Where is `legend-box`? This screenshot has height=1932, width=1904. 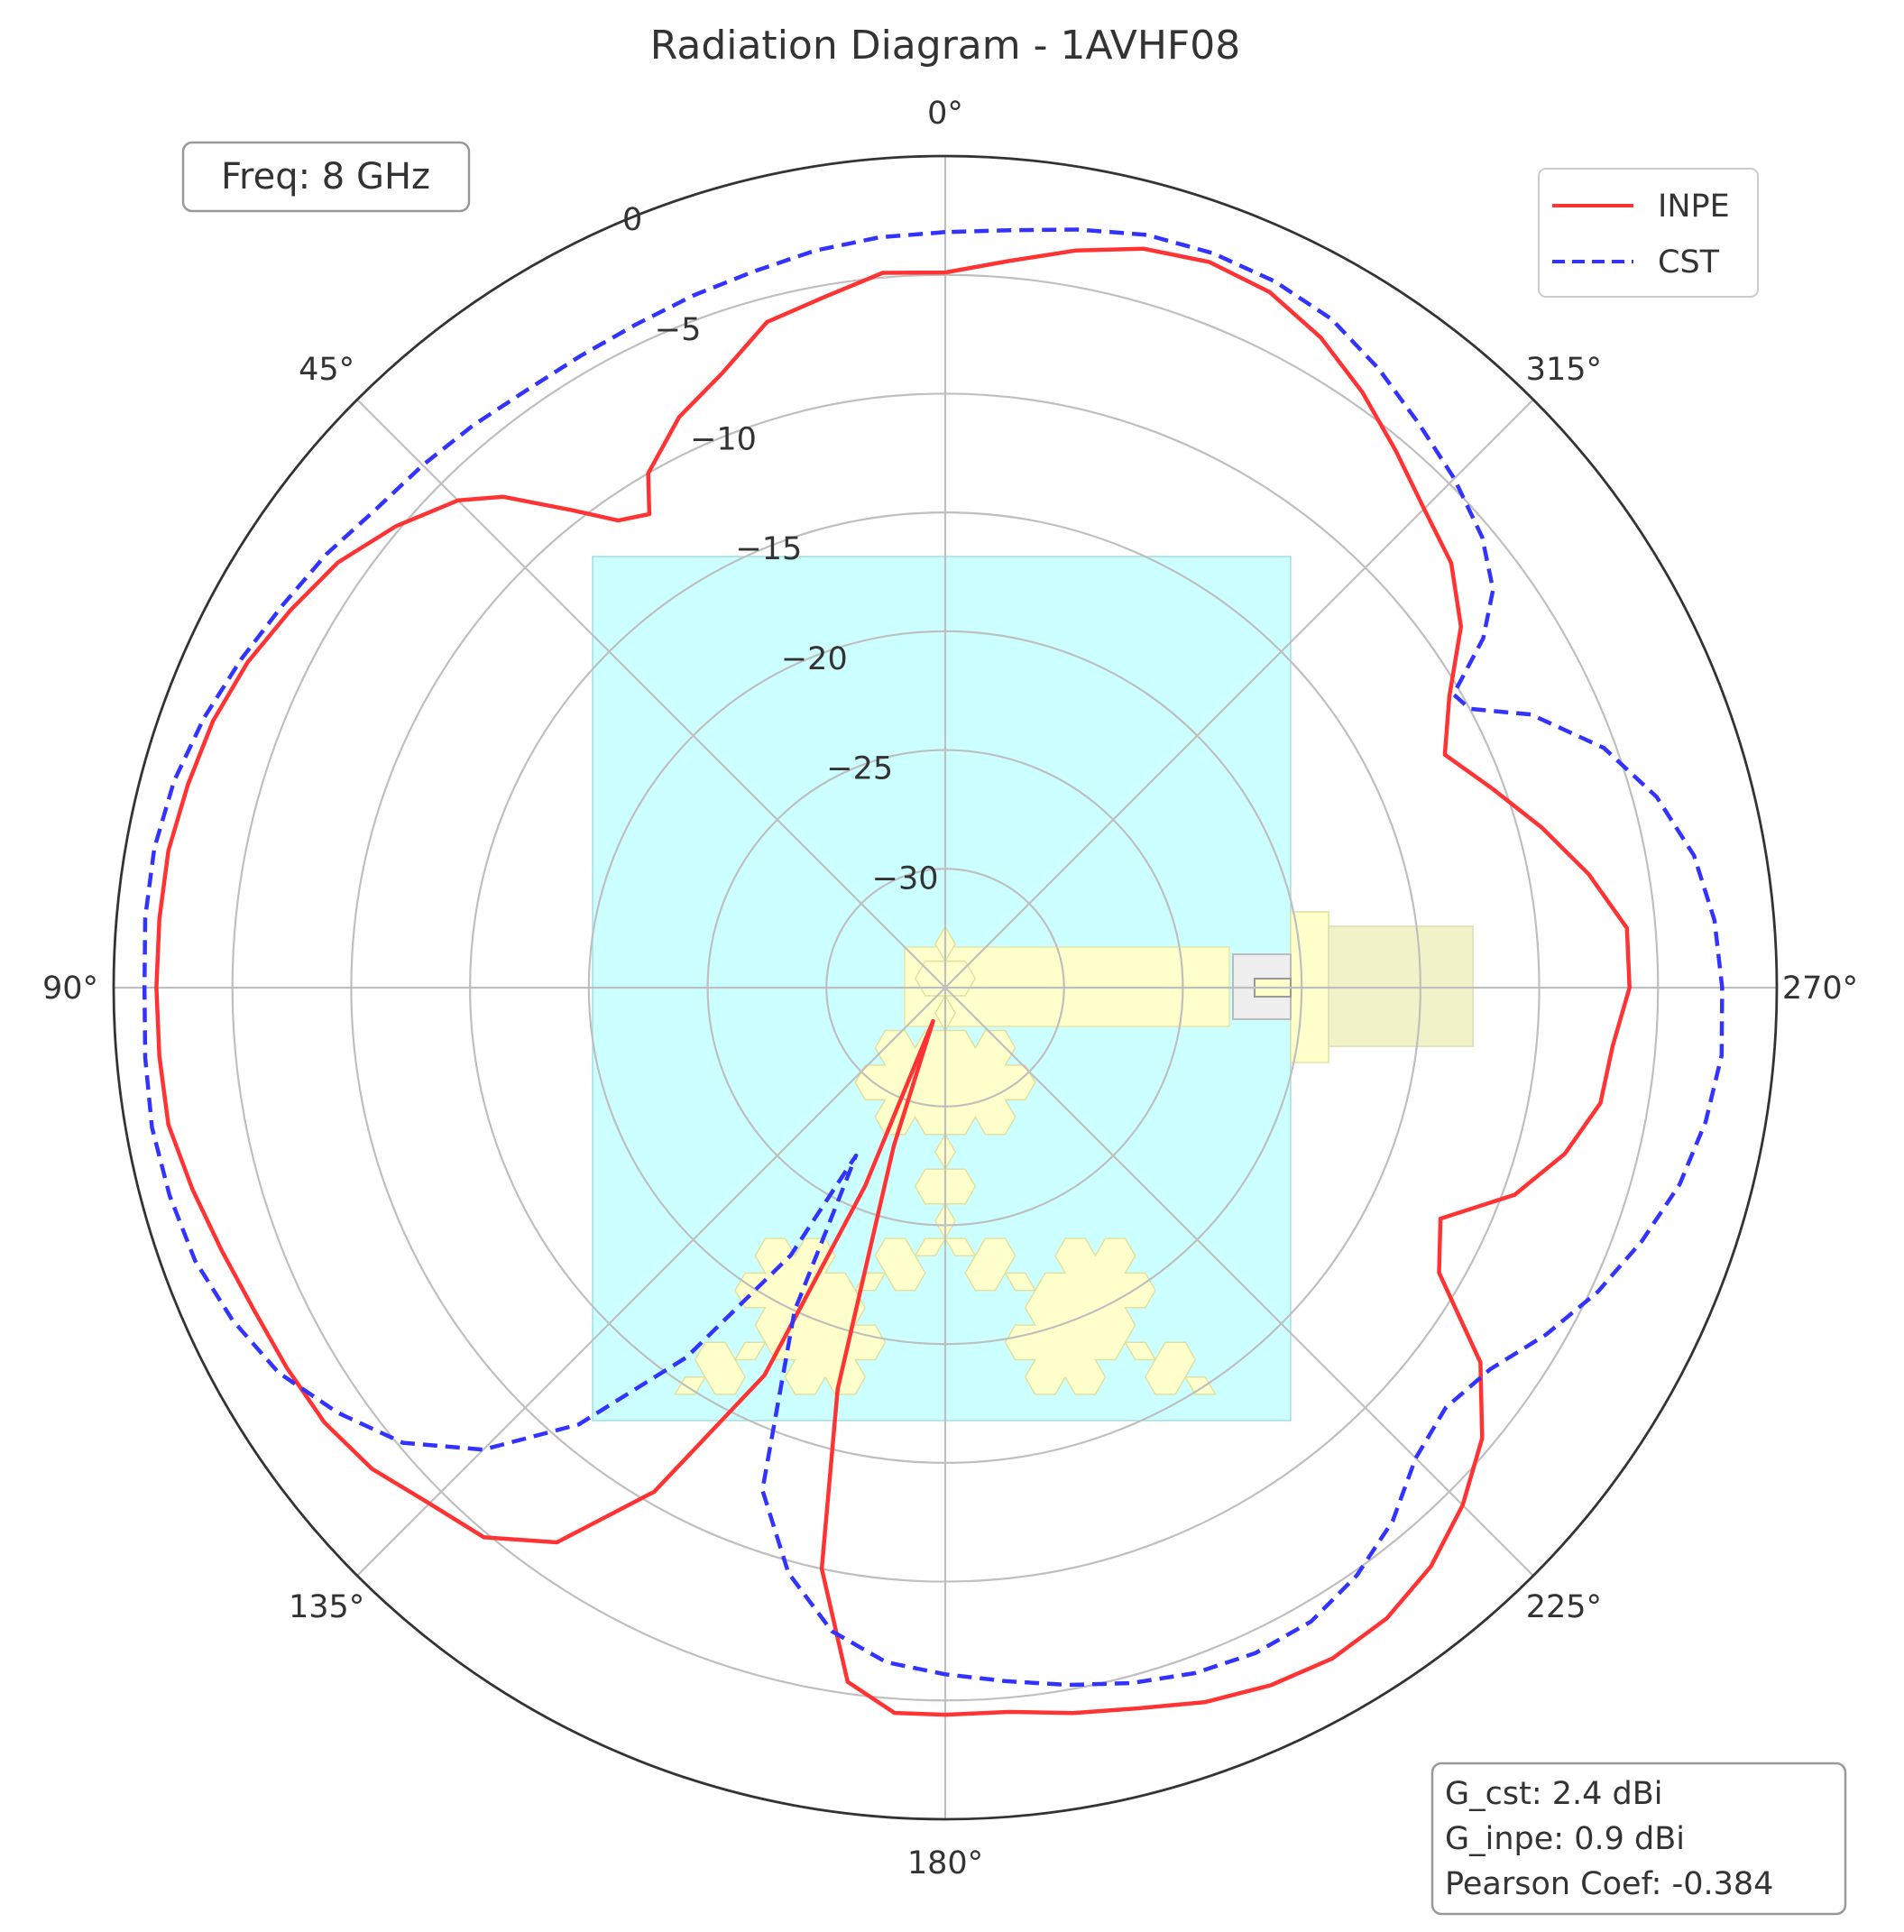
legend-box is located at coordinates (1648, 233).